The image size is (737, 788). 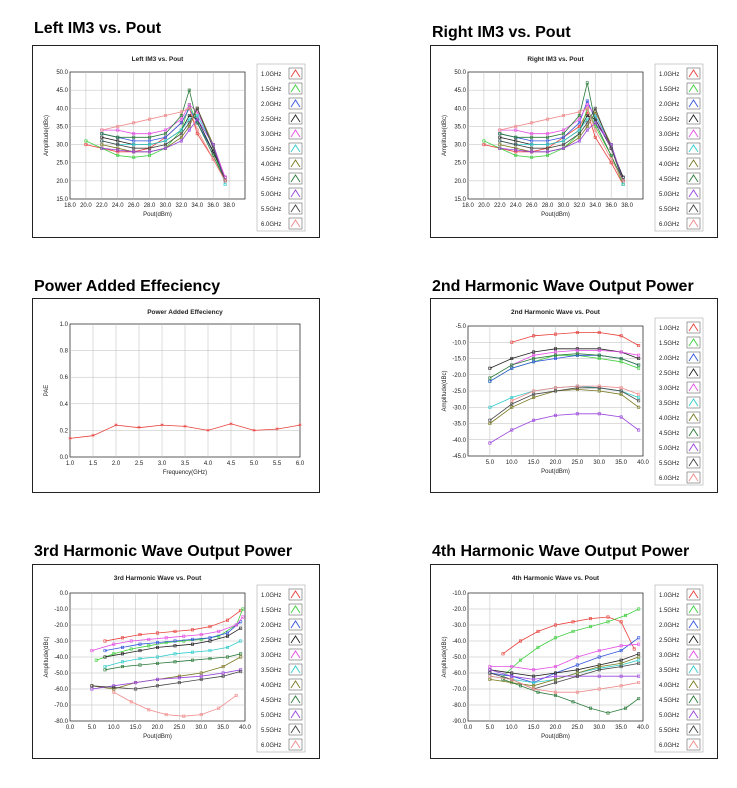 What do you see at coordinates (669, 701) in the screenshot?
I see `legend-label: 4.5GHz` at bounding box center [669, 701].